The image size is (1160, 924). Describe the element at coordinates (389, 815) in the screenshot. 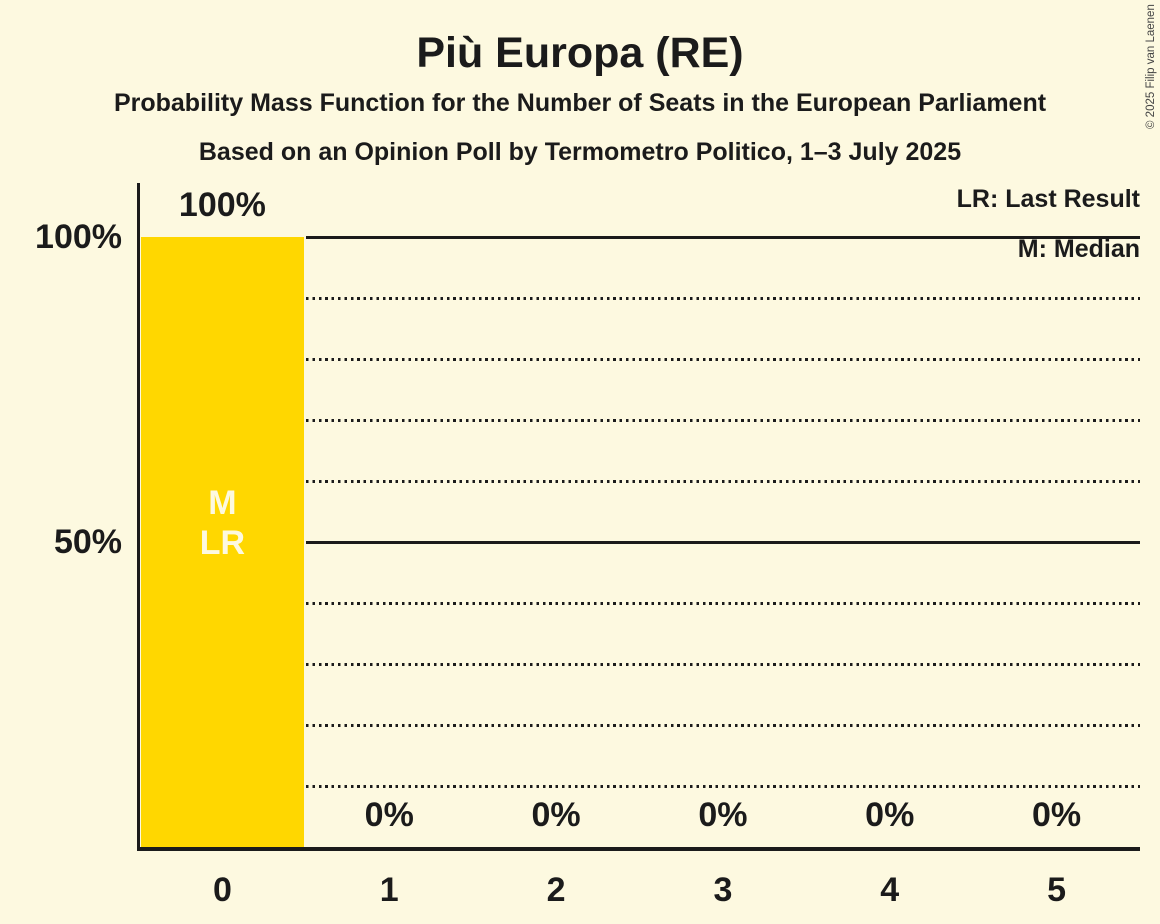

I see `value-label-seats-1: 0%` at that location.